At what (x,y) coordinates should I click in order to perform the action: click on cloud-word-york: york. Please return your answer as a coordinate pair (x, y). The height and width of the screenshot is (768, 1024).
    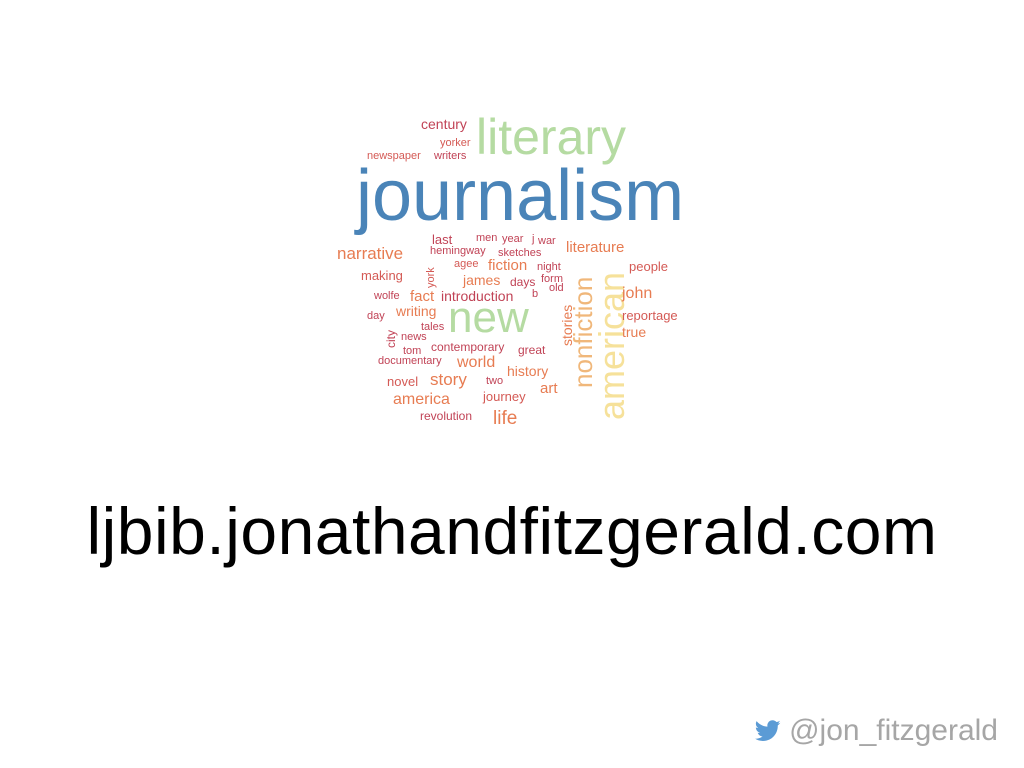
    Looking at the image, I should click on (431, 277).